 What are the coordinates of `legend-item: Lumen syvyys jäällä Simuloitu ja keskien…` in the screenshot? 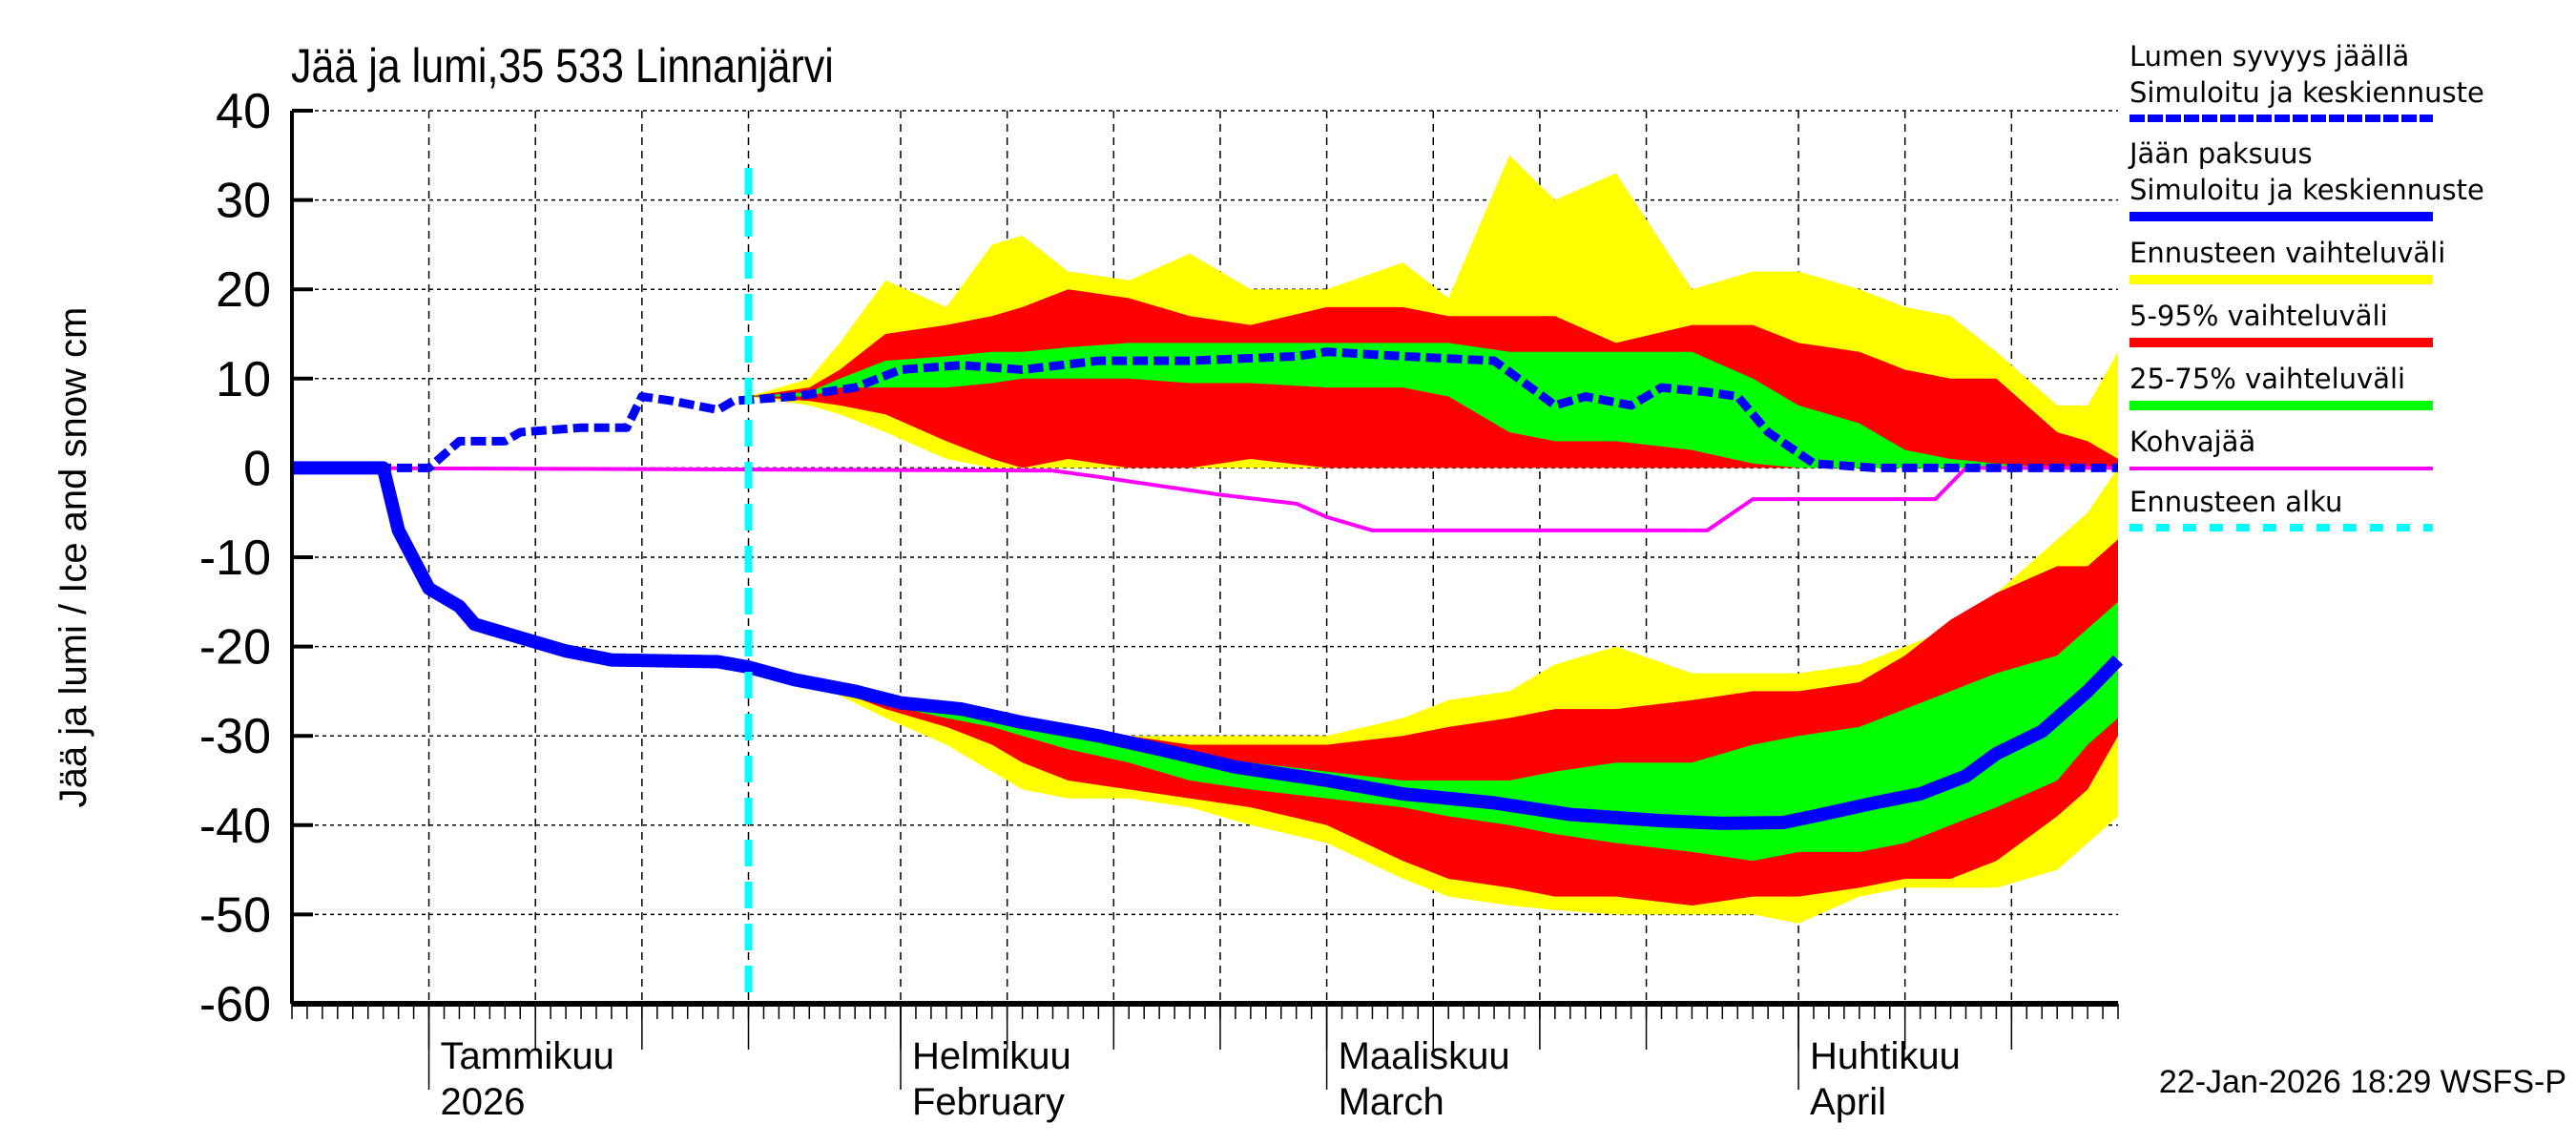 It's located at (2348, 80).